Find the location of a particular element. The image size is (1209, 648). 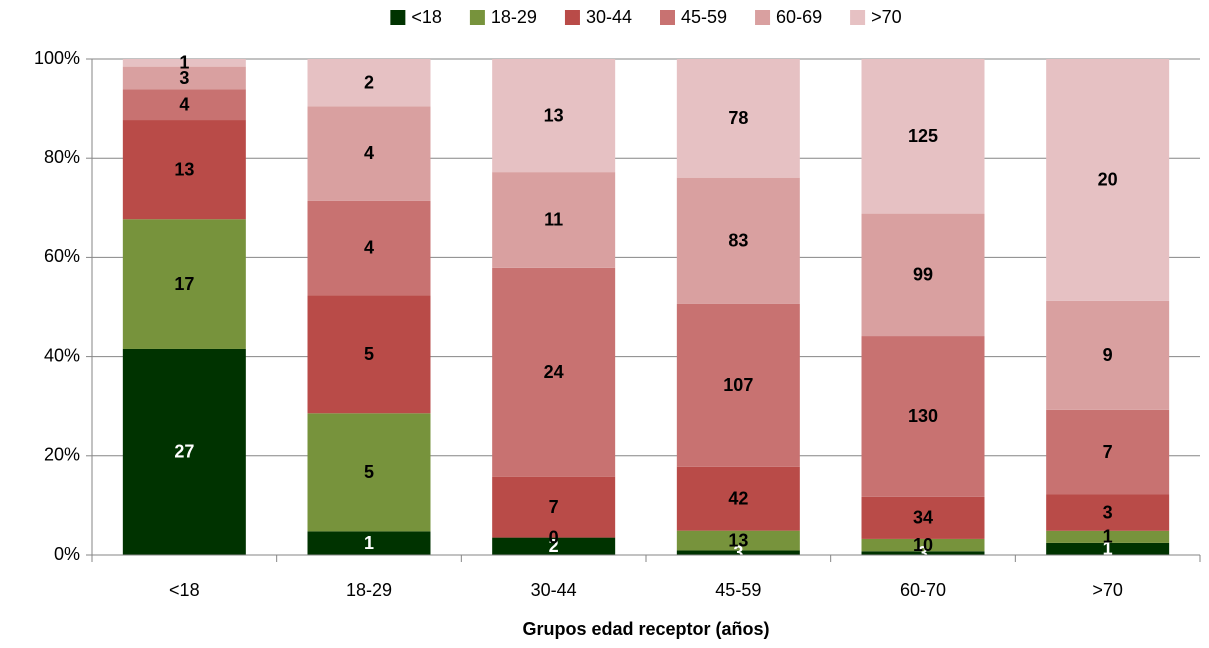

x-axis-title: Grupos edad receptor (años) is located at coordinates (645, 629).